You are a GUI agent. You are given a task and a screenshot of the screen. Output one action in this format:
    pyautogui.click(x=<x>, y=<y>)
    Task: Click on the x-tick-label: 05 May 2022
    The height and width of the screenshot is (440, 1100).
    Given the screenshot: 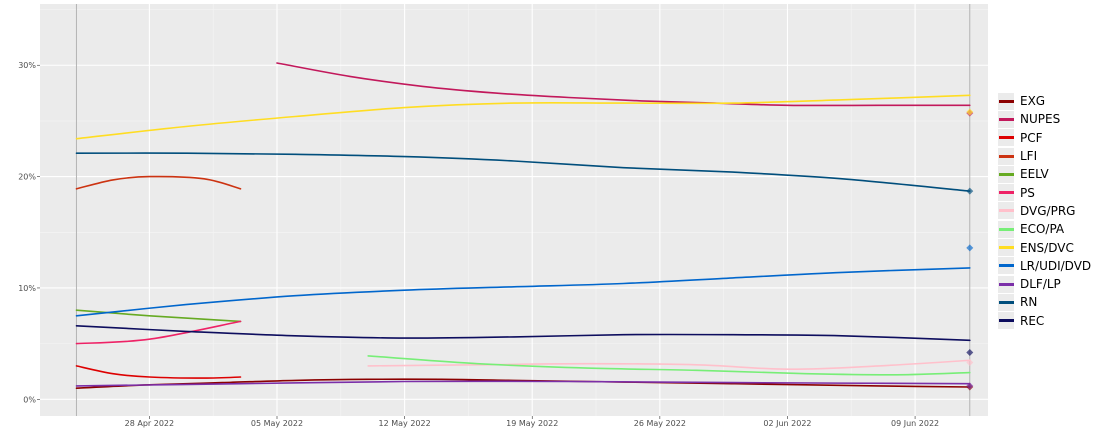 What is the action you would take?
    pyautogui.click(x=277, y=423)
    